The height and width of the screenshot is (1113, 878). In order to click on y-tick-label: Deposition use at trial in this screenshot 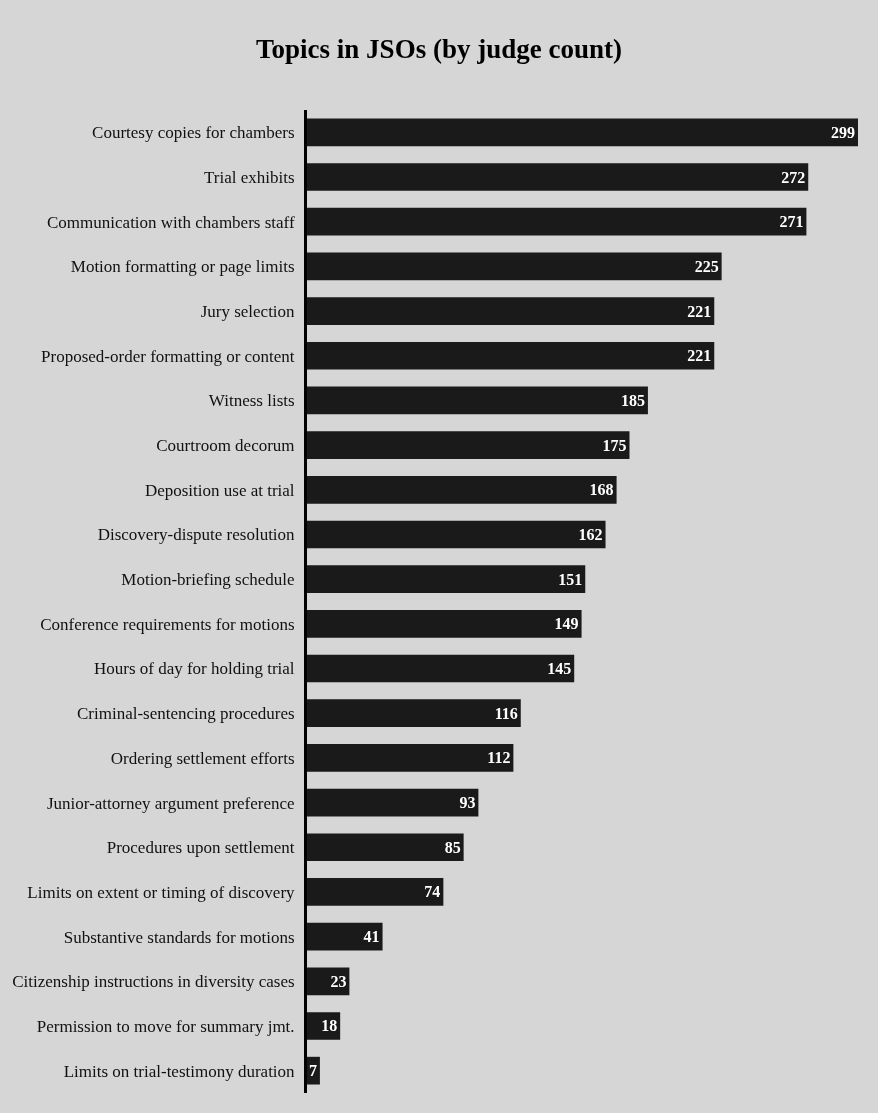, I will do `click(219, 490)`.